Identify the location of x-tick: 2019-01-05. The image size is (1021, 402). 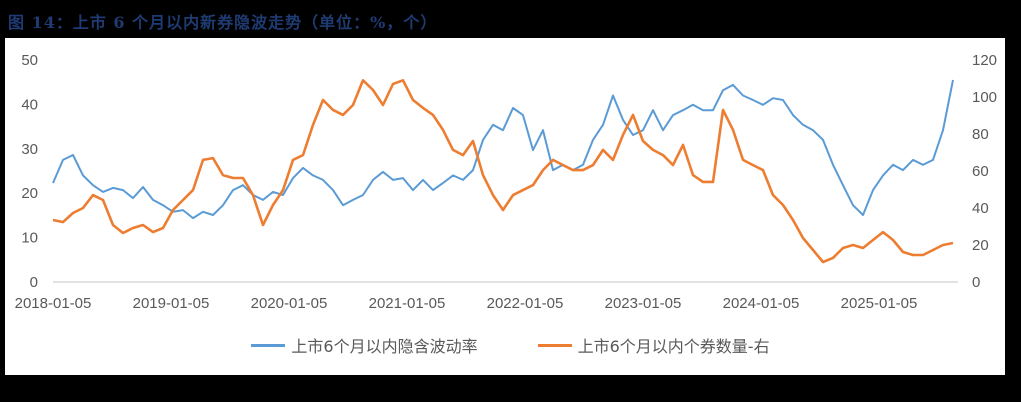
(171, 303).